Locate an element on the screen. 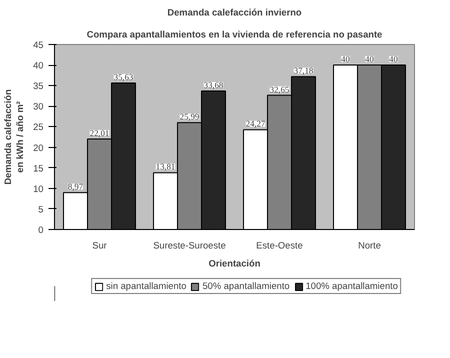 The height and width of the screenshot is (358, 450). x-tick-label: Norte is located at coordinates (369, 245).